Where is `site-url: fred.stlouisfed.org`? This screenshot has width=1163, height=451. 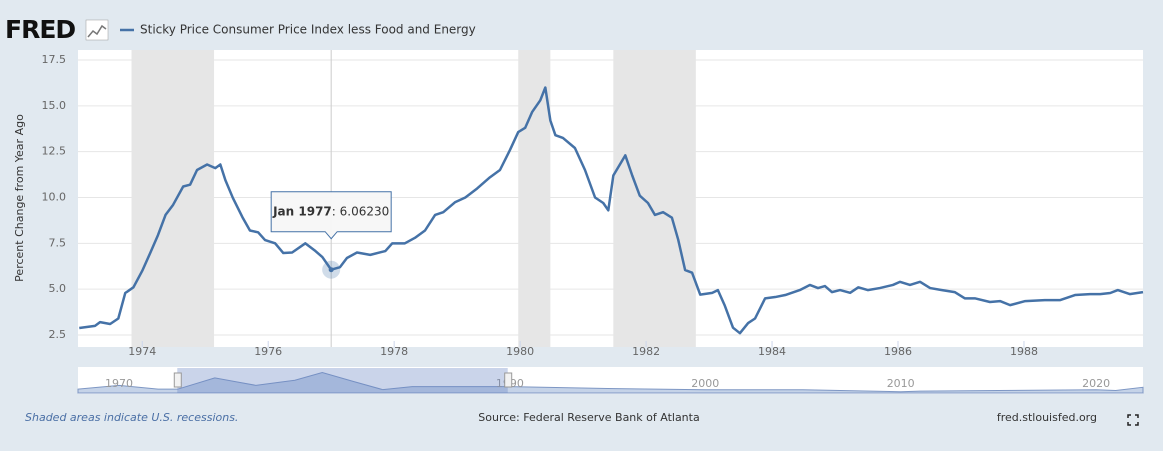
site-url: fred.stlouisfed.org is located at coordinates (1047, 417).